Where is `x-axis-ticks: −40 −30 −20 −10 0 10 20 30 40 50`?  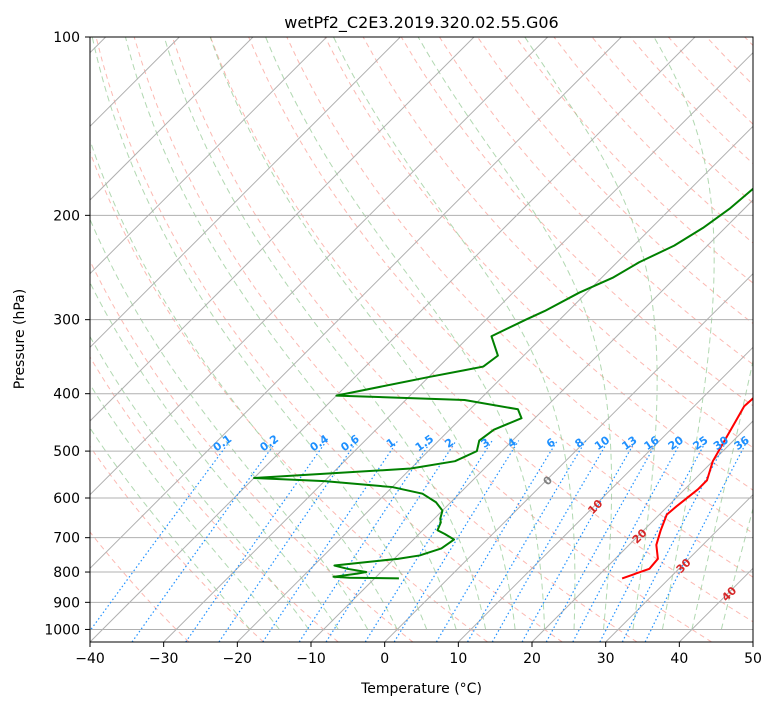 x-axis-ticks: −40 −30 −20 −10 0 10 20 30 40 50 is located at coordinates (418, 654).